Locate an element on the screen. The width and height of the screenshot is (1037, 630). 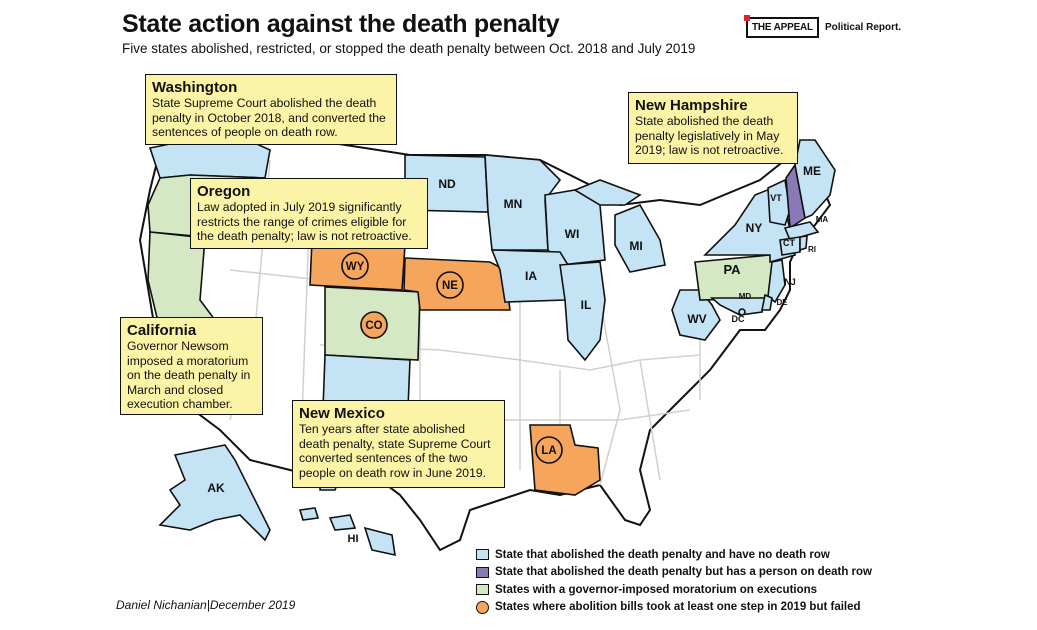
state-label-ne: NE is located at coordinates (450, 286).